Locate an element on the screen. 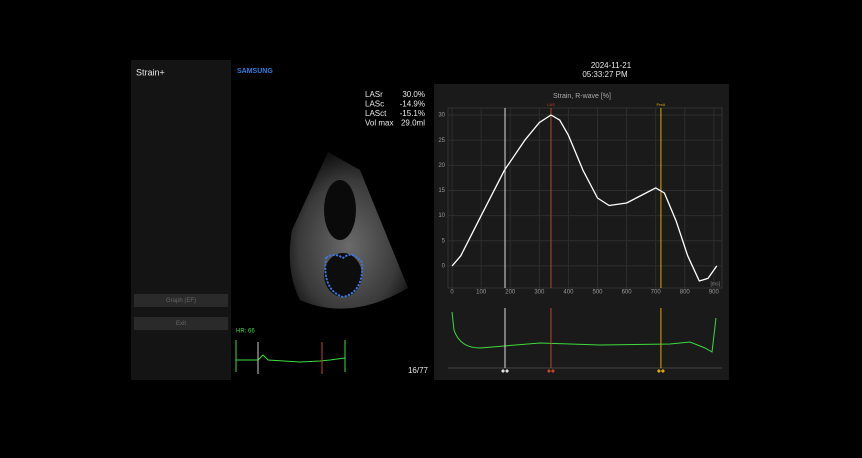 This screenshot has height=458, width=862. y-tick-label: 30 is located at coordinates (441, 116).